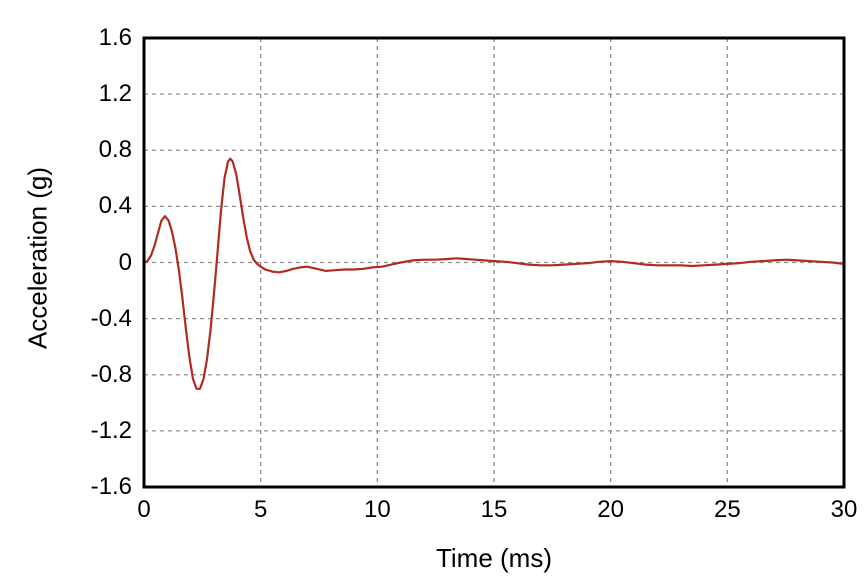 This screenshot has height=580, width=868. What do you see at coordinates (260, 509) in the screenshot?
I see `x-tick-label: 5` at bounding box center [260, 509].